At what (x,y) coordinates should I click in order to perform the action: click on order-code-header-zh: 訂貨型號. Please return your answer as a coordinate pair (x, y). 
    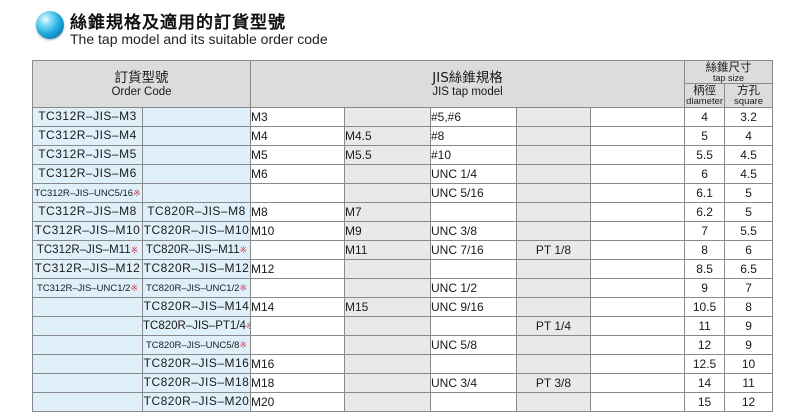
    Looking at the image, I should click on (141, 77).